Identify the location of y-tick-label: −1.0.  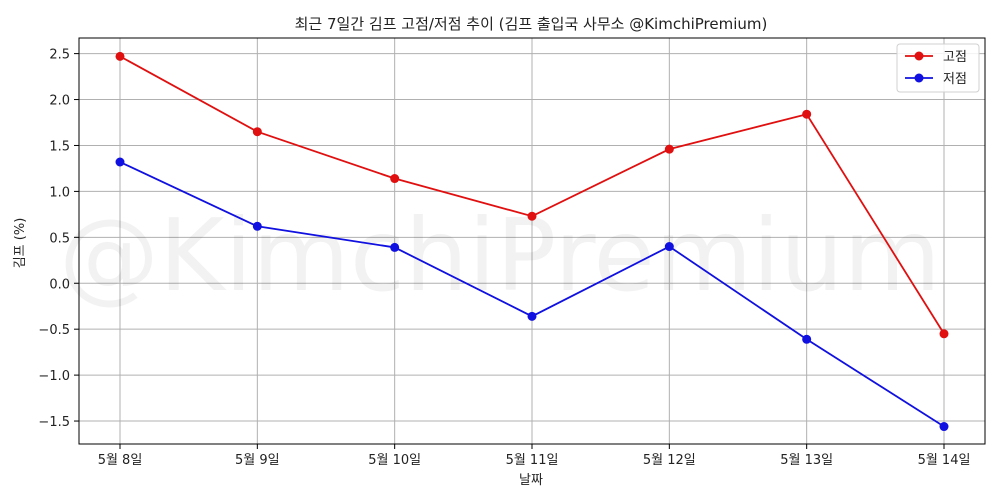
(54, 376).